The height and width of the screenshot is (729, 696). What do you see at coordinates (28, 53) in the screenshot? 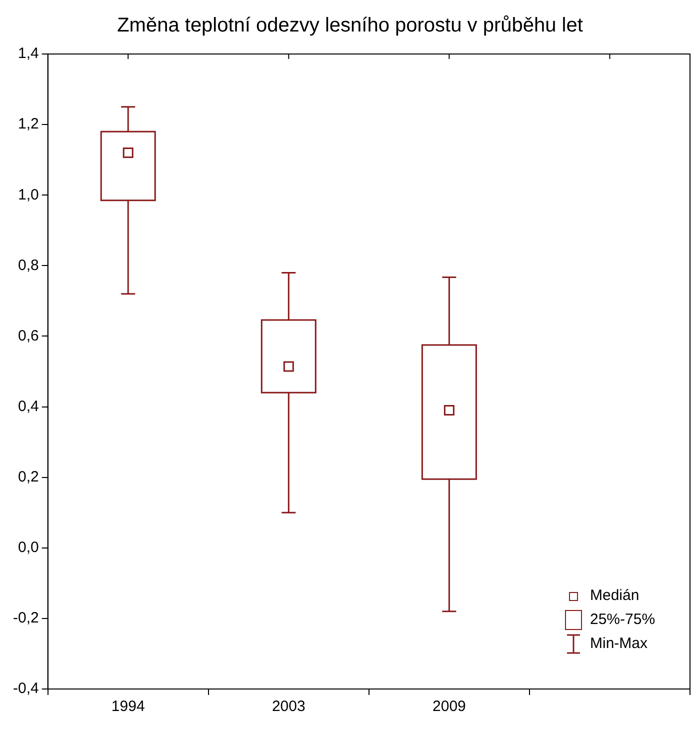
I see `y-tick-label: 1,4` at bounding box center [28, 53].